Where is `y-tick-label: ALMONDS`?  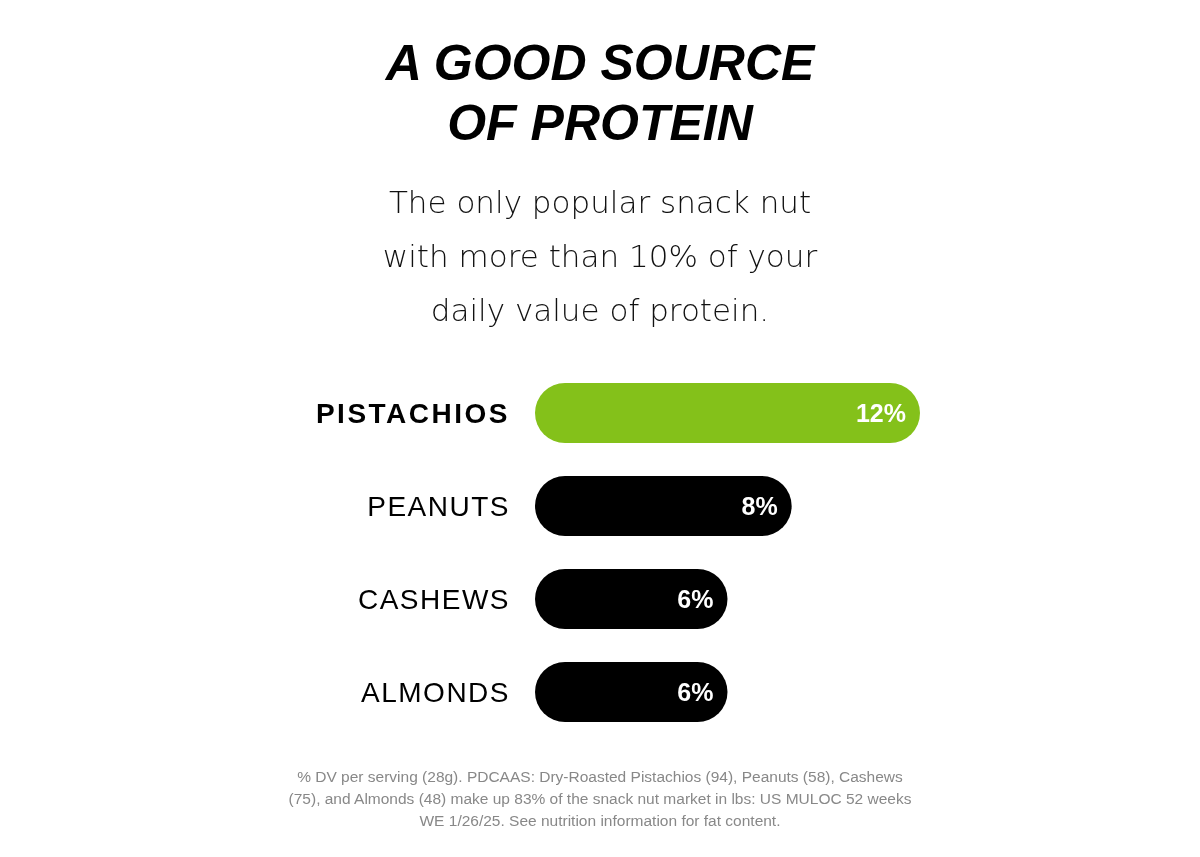 y-tick-label: ALMONDS is located at coordinates (435, 692).